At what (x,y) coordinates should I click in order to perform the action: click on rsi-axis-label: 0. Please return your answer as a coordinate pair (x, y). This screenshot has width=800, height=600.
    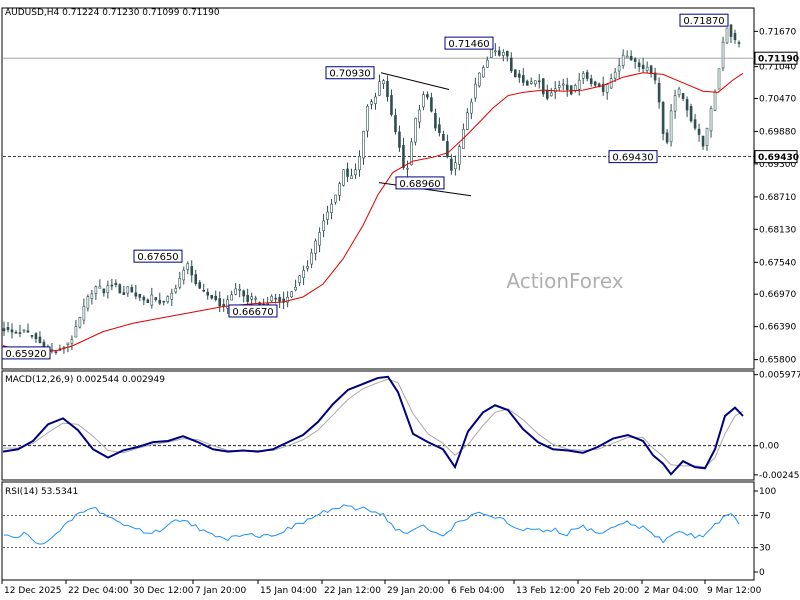
    Looking at the image, I should click on (762, 573).